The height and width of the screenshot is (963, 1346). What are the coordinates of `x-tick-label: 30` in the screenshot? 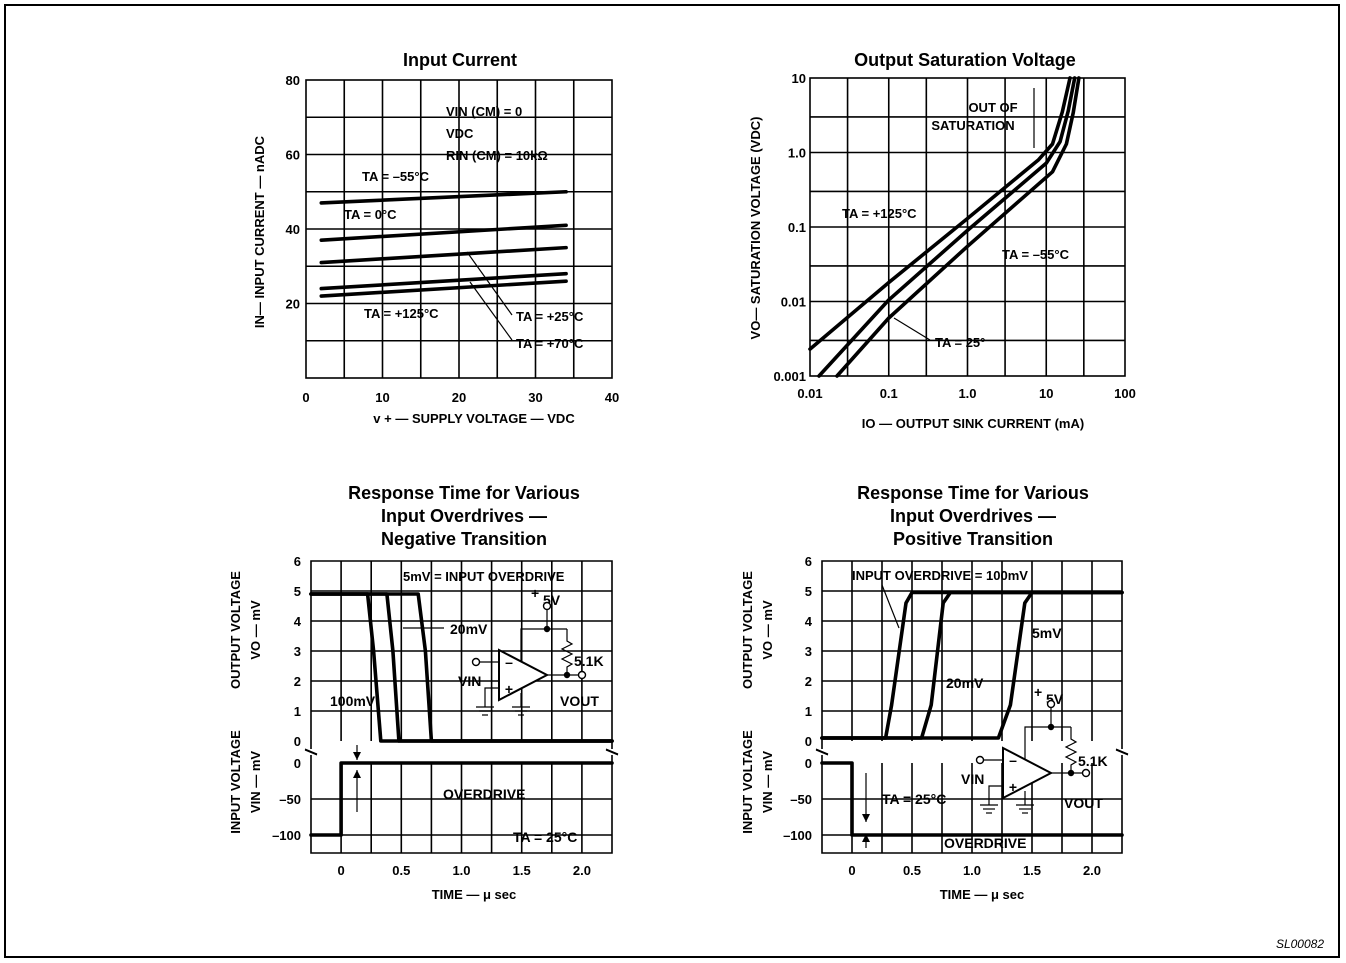 It's located at (535, 397).